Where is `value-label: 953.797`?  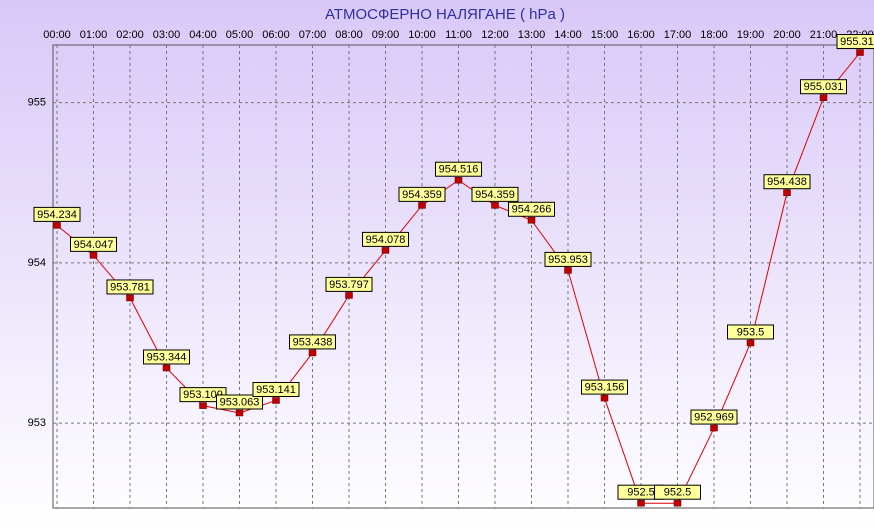
value-label: 953.797 is located at coordinates (349, 285).